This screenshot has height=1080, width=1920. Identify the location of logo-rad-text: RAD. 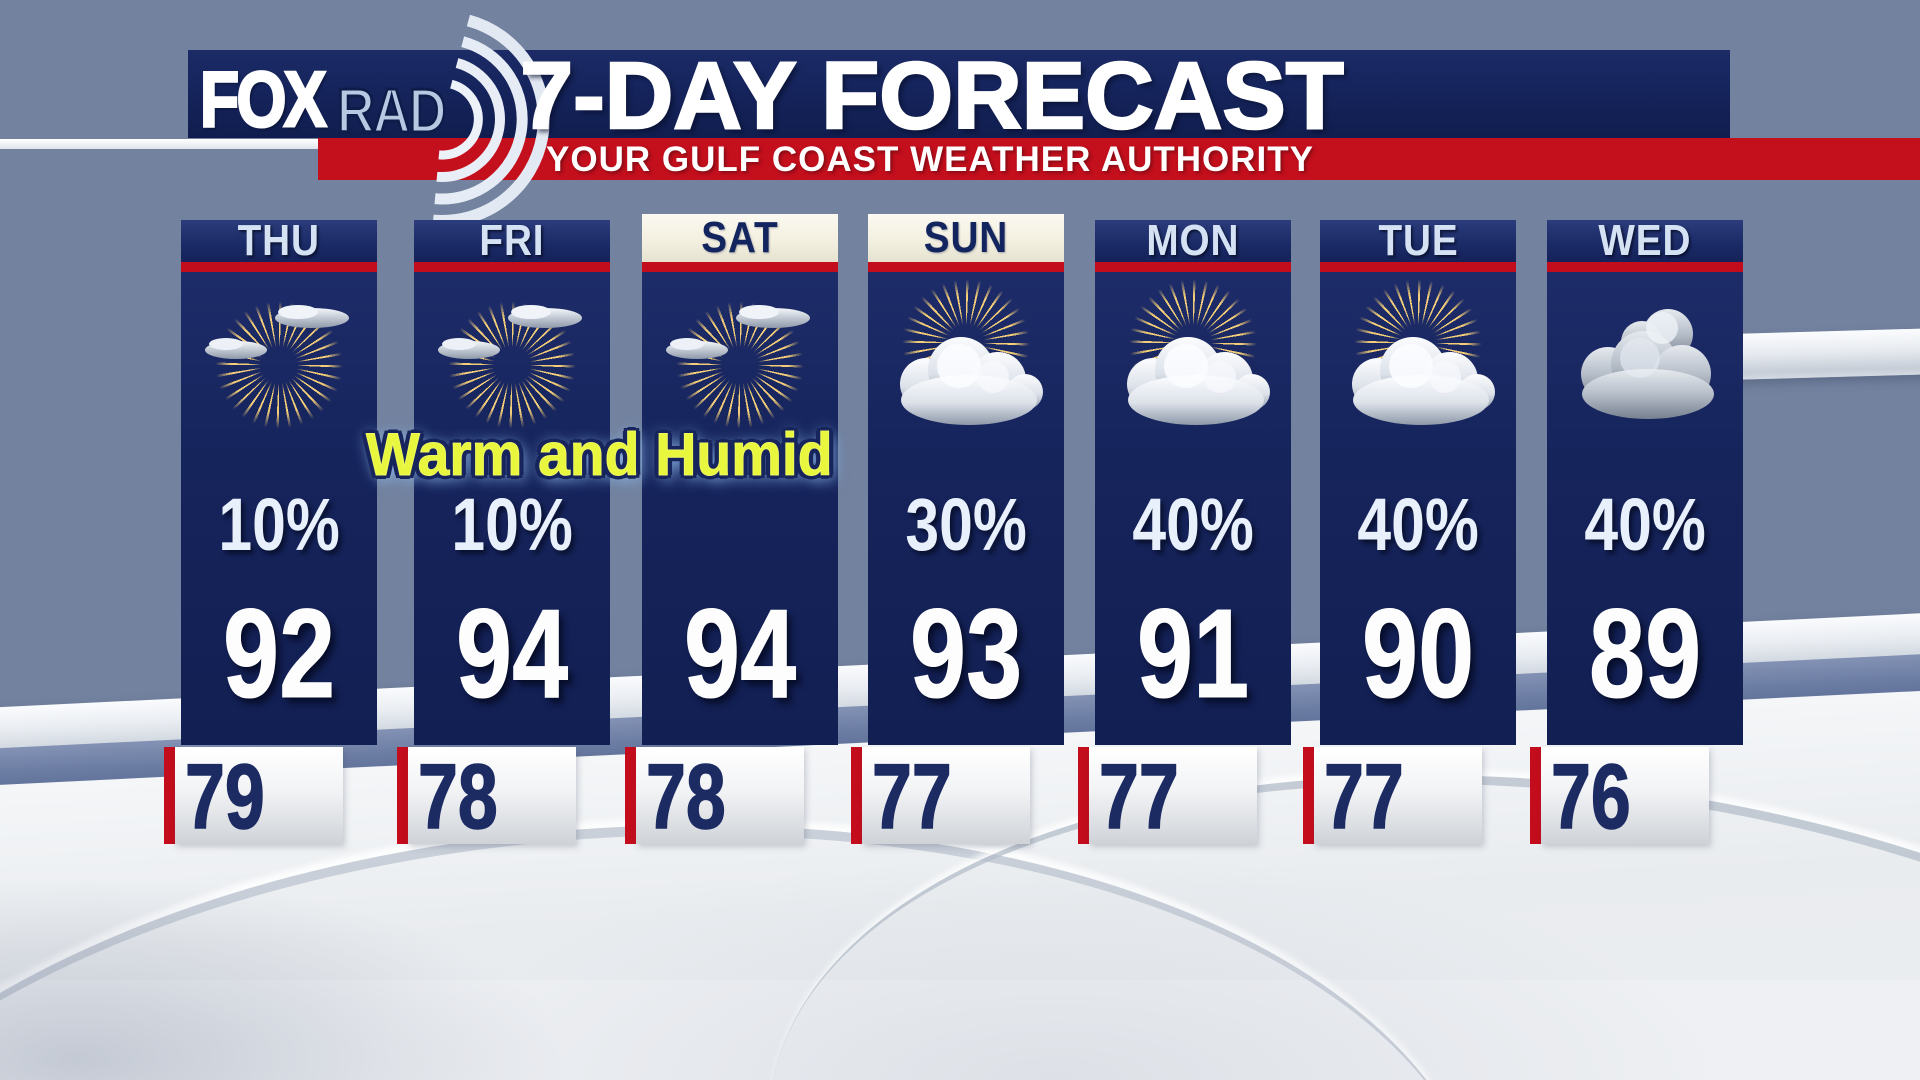
(392, 112).